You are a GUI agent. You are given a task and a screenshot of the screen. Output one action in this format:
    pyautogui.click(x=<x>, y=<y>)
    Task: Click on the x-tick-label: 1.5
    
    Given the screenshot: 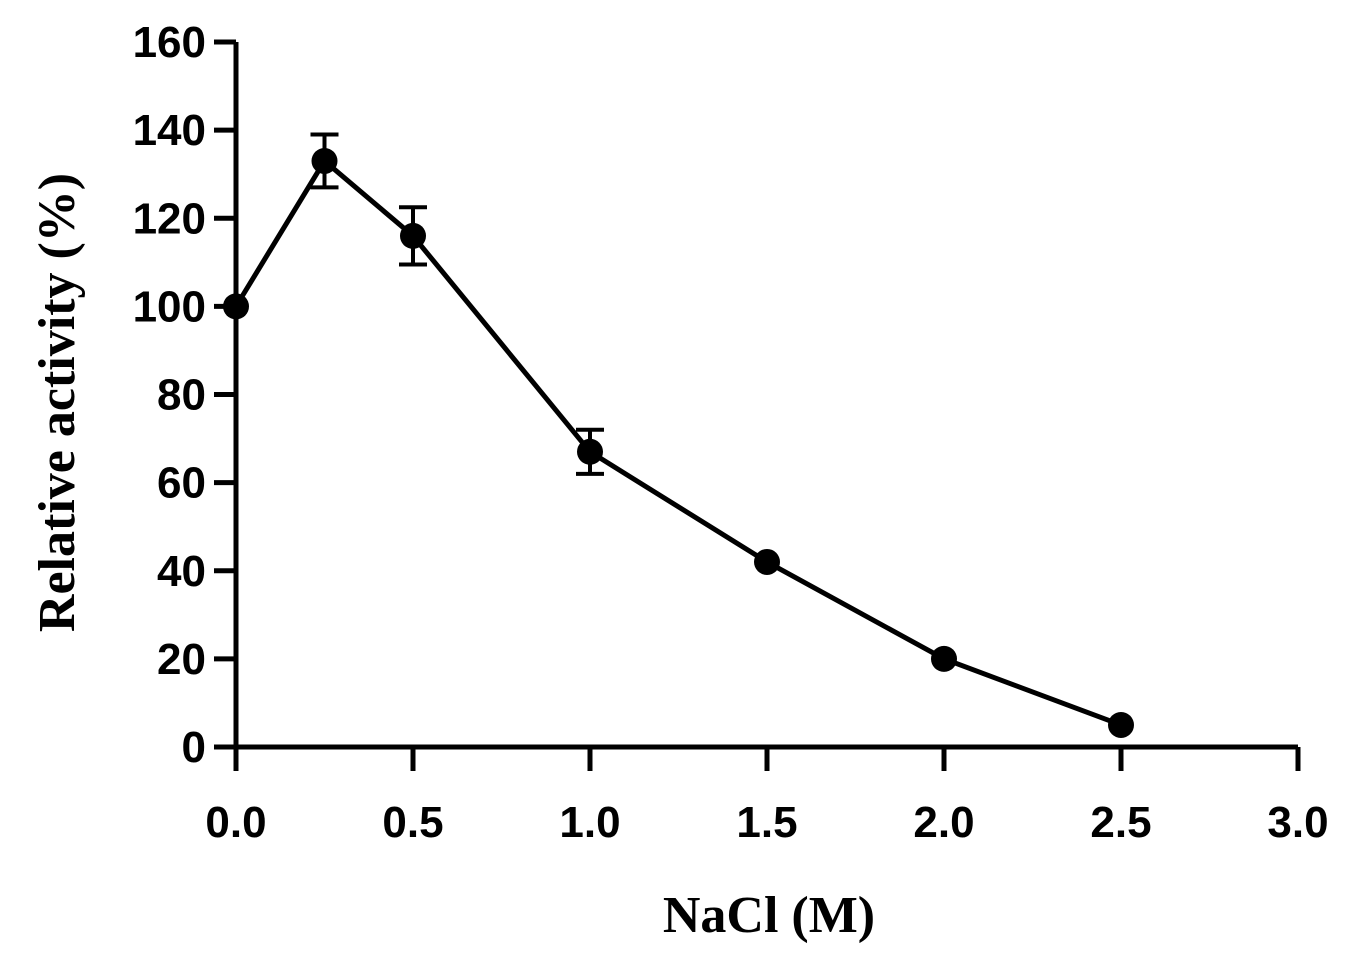 What is the action you would take?
    pyautogui.click(x=766, y=822)
    